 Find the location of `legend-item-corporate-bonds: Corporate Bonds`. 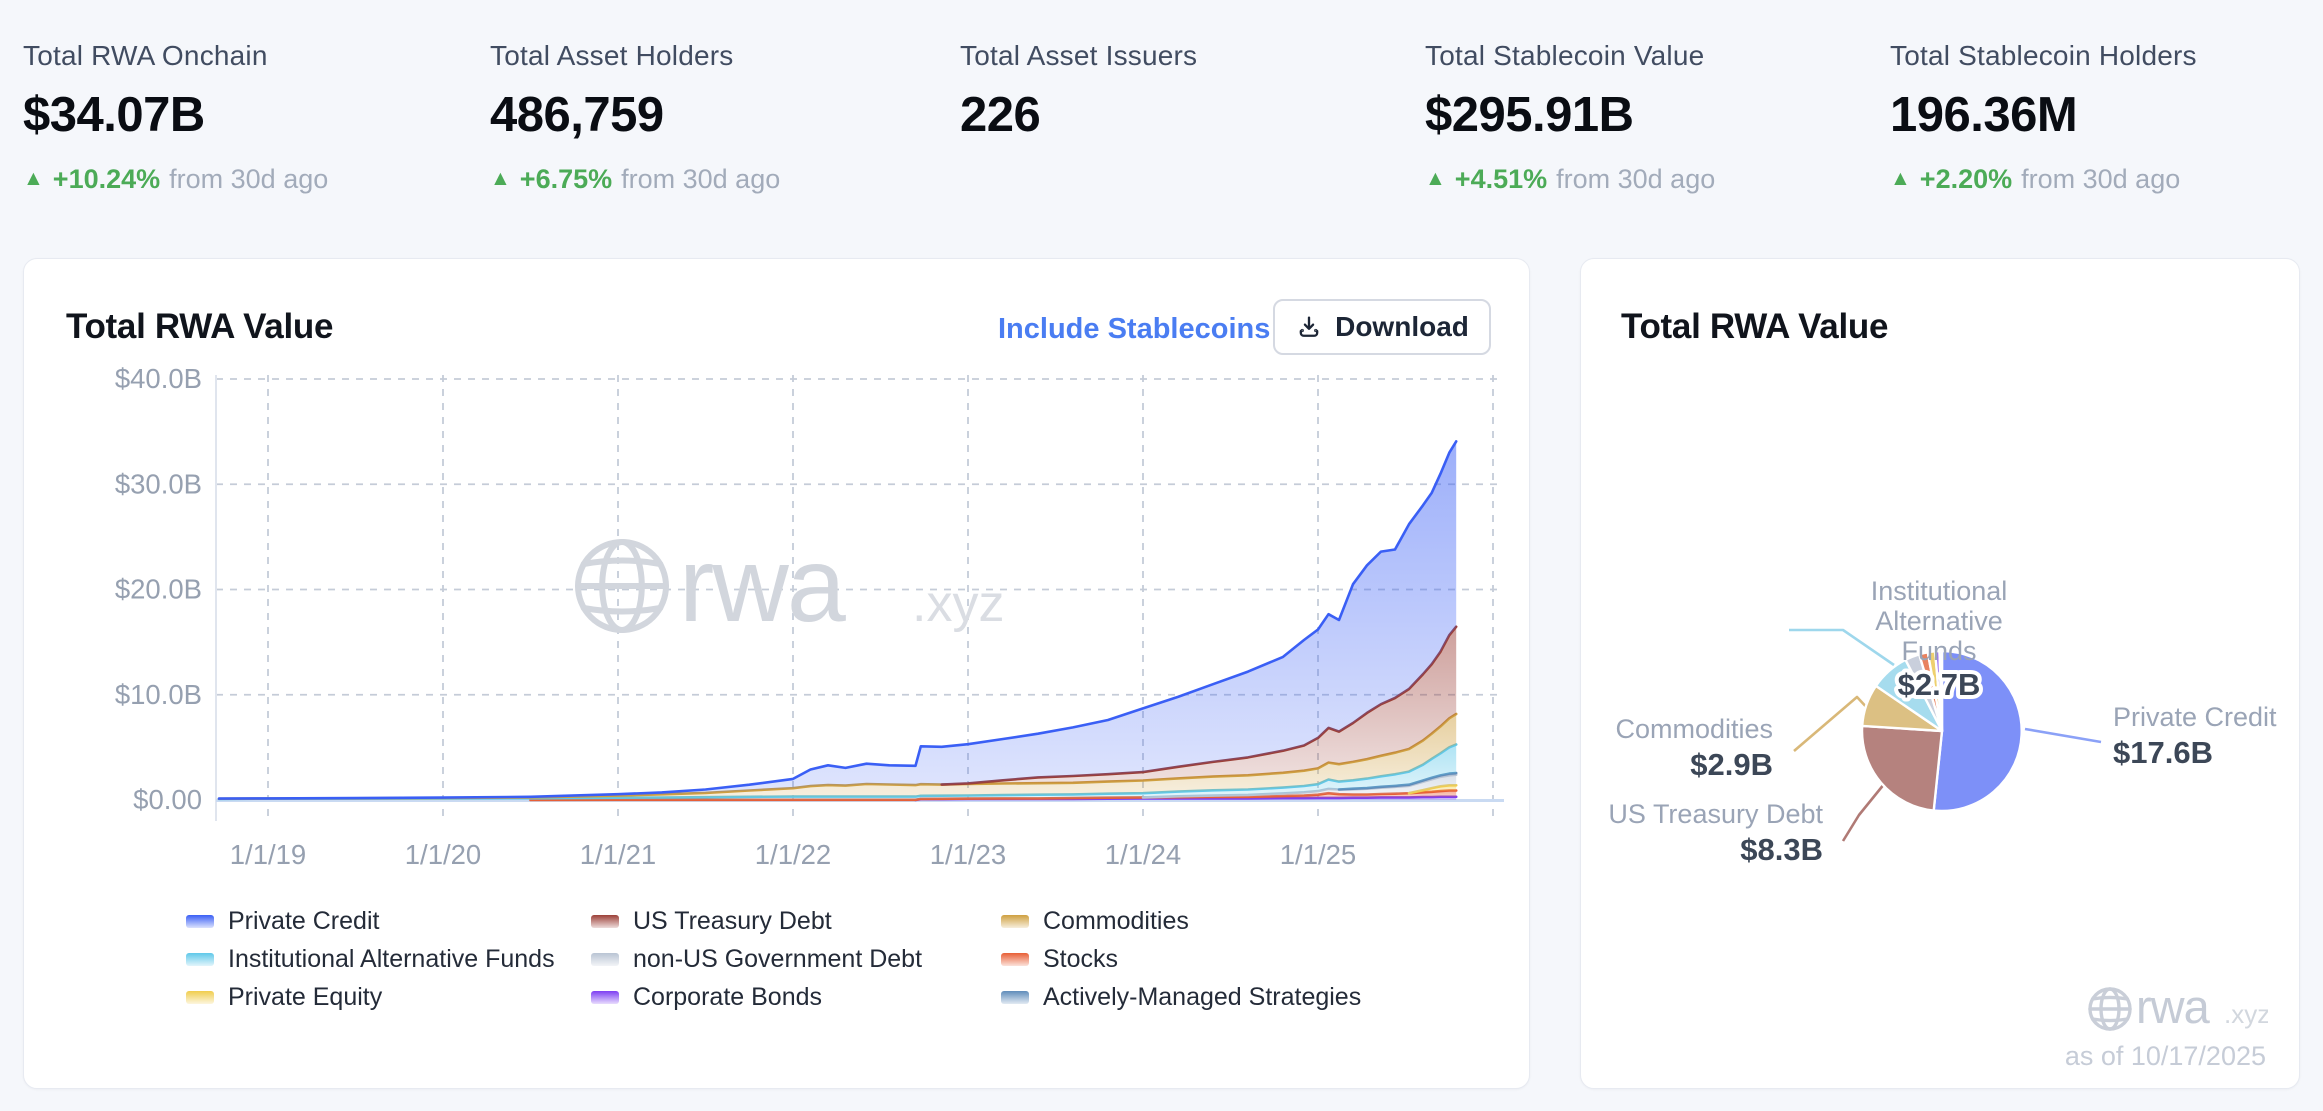

legend-item-corporate-bonds: Corporate Bonds is located at coordinates (706, 997).